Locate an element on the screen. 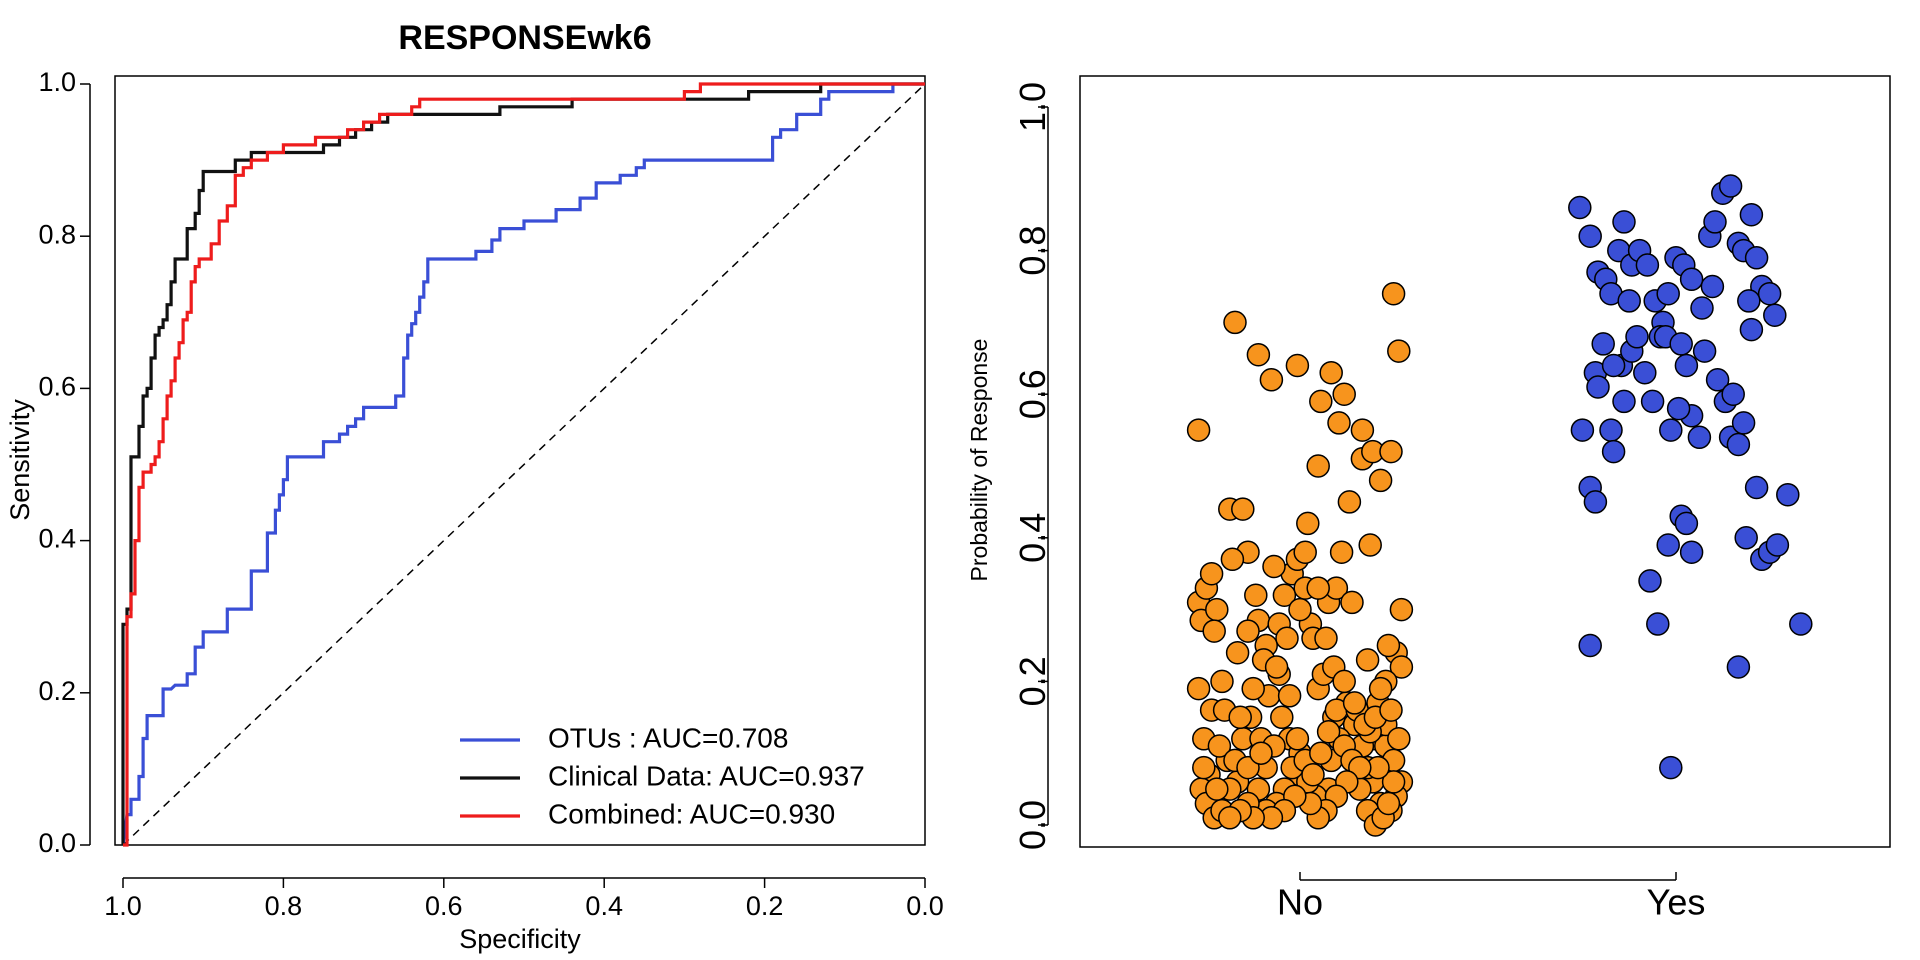  scatter-y-axis-label: Probability of Response is located at coordinates (979, 460).